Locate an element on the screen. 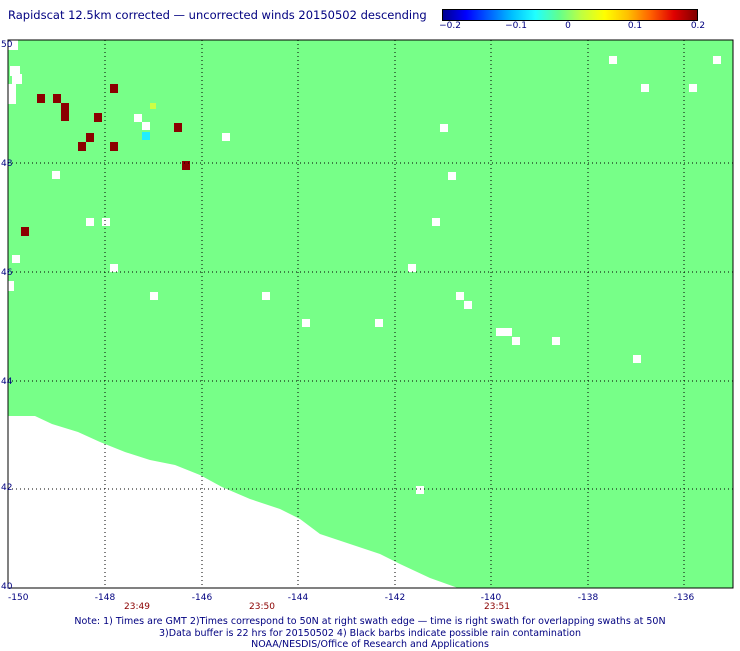 This screenshot has width=740, height=651. lon-label: -150 is located at coordinates (18, 598).